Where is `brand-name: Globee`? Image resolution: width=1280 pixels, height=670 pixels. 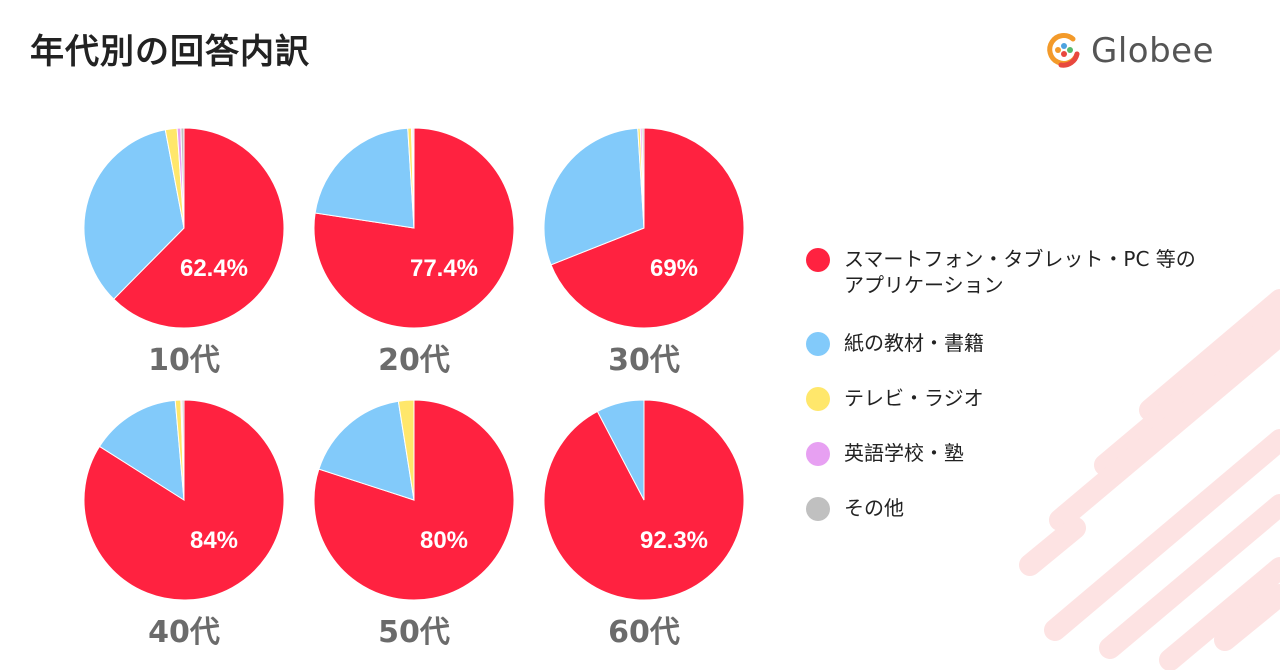 brand-name: Globee is located at coordinates (1153, 51).